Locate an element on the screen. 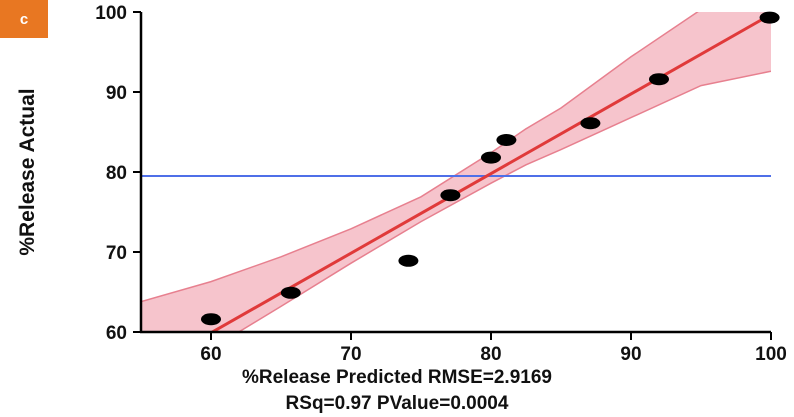 This screenshot has height=417, width=794. panel-label-badge: c is located at coordinates (24, 19).